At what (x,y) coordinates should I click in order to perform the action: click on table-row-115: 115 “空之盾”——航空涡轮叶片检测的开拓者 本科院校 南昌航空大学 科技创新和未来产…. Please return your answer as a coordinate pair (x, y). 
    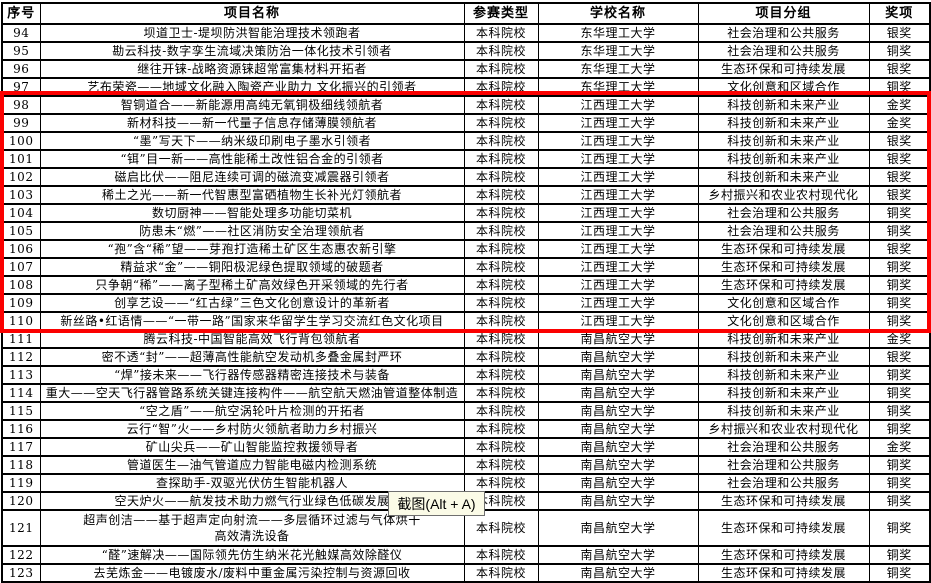
    Looking at the image, I should click on (466, 411).